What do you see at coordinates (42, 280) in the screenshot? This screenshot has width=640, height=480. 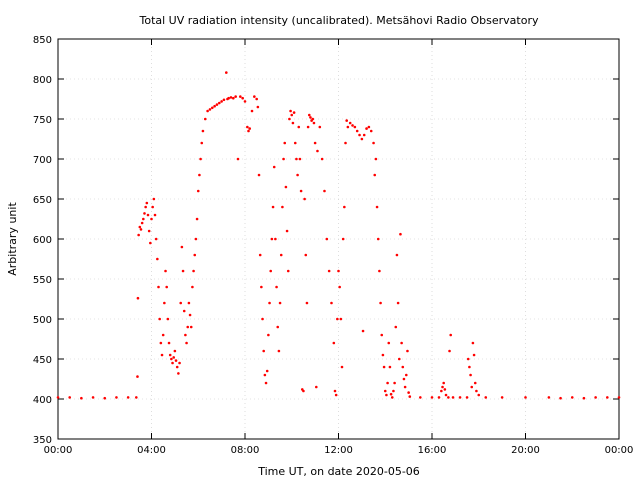 I see `y-tick-label: 550` at bounding box center [42, 280].